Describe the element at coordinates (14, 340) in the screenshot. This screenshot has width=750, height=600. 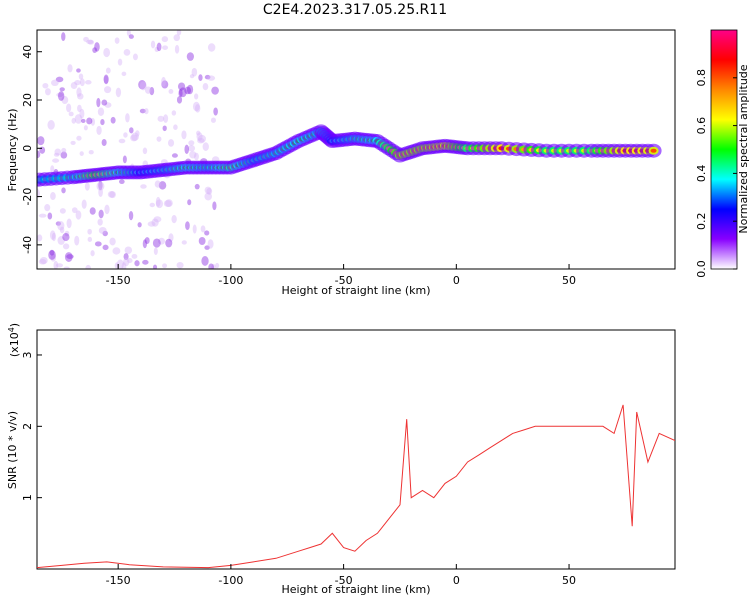
I see `snr-scale-label: (x104)` at that location.